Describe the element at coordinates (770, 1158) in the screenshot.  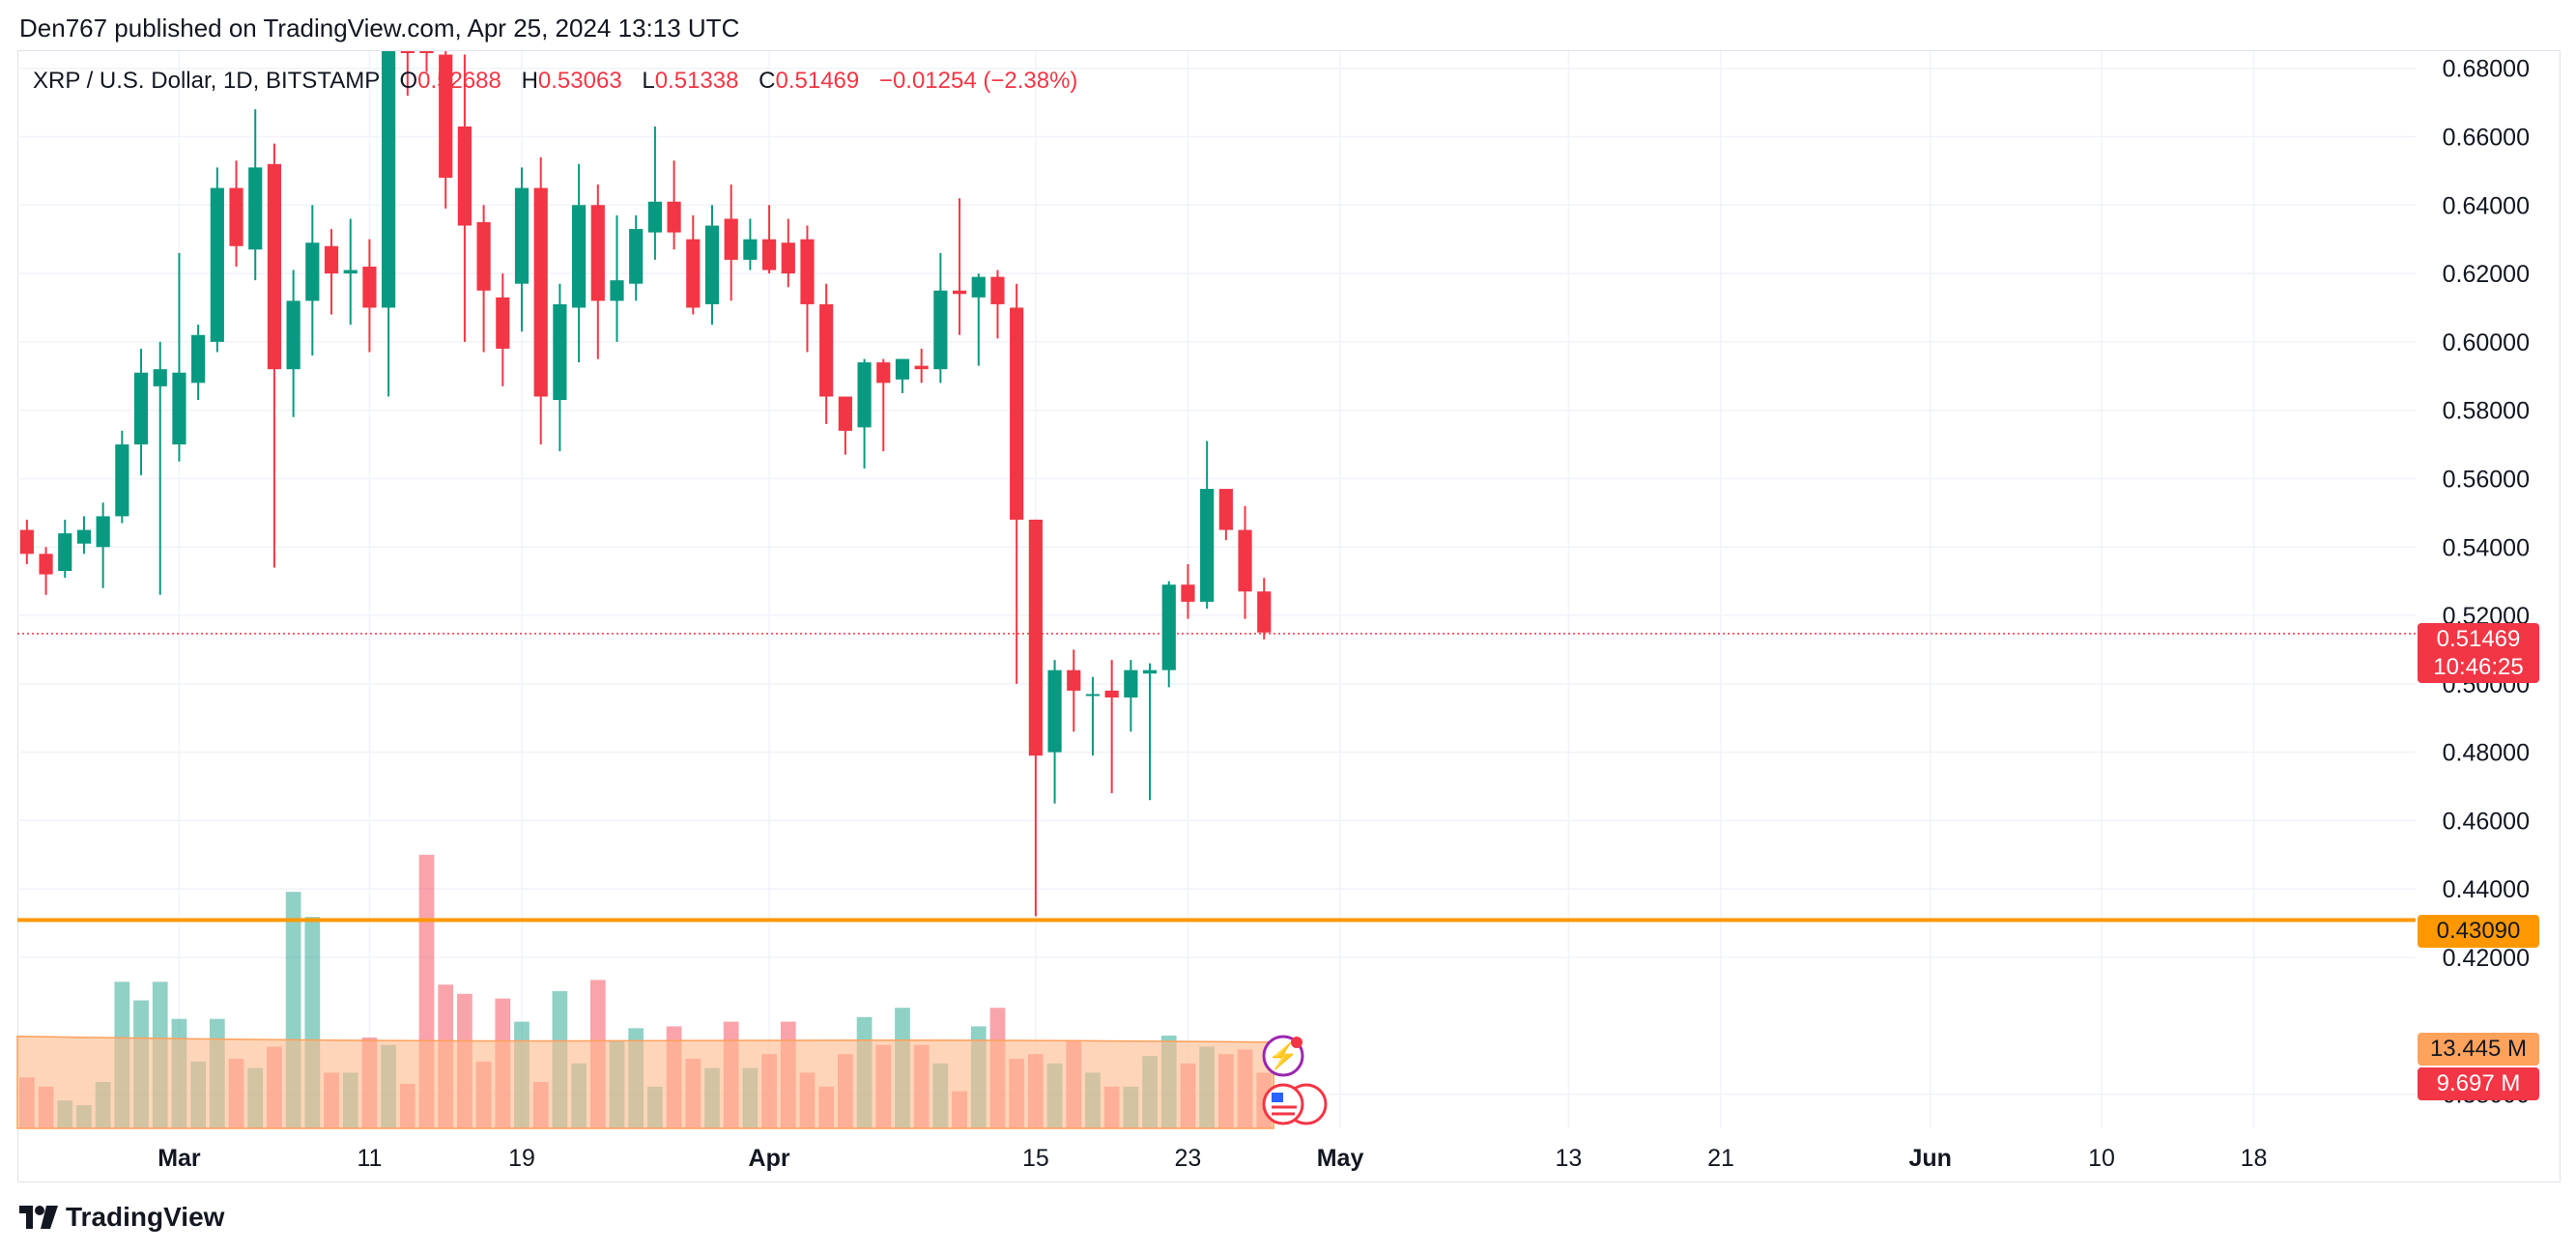
I see `time-tick-label: Apr` at that location.